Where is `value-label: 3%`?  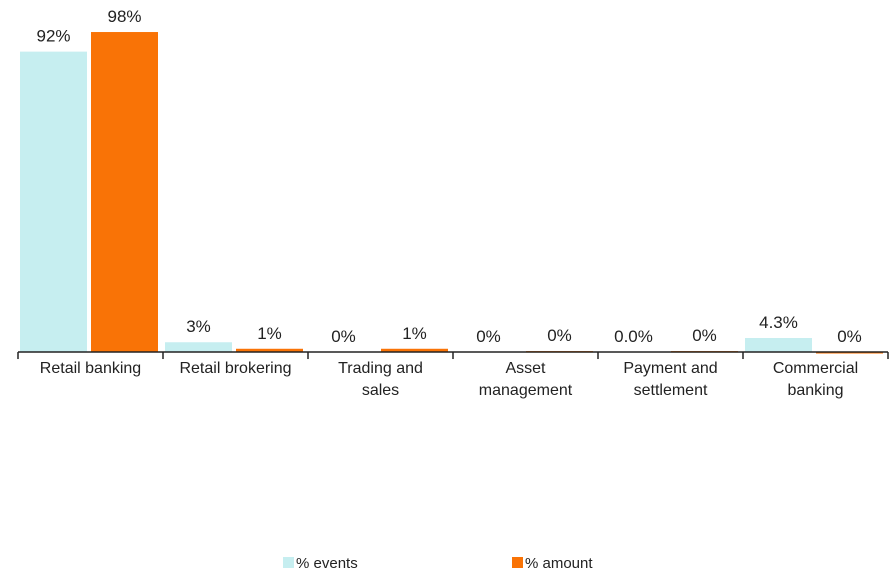 value-label: 3% is located at coordinates (198, 326).